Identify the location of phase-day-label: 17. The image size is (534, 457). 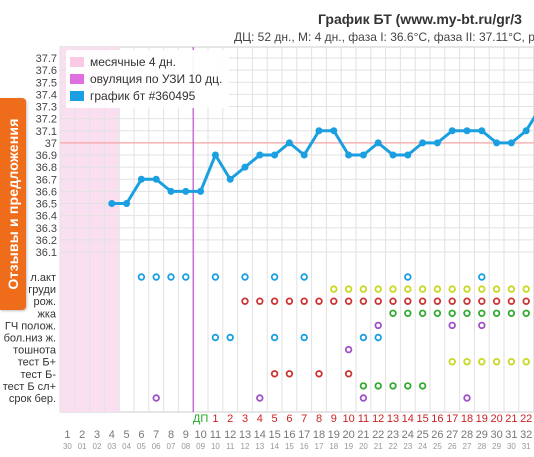
(452, 419).